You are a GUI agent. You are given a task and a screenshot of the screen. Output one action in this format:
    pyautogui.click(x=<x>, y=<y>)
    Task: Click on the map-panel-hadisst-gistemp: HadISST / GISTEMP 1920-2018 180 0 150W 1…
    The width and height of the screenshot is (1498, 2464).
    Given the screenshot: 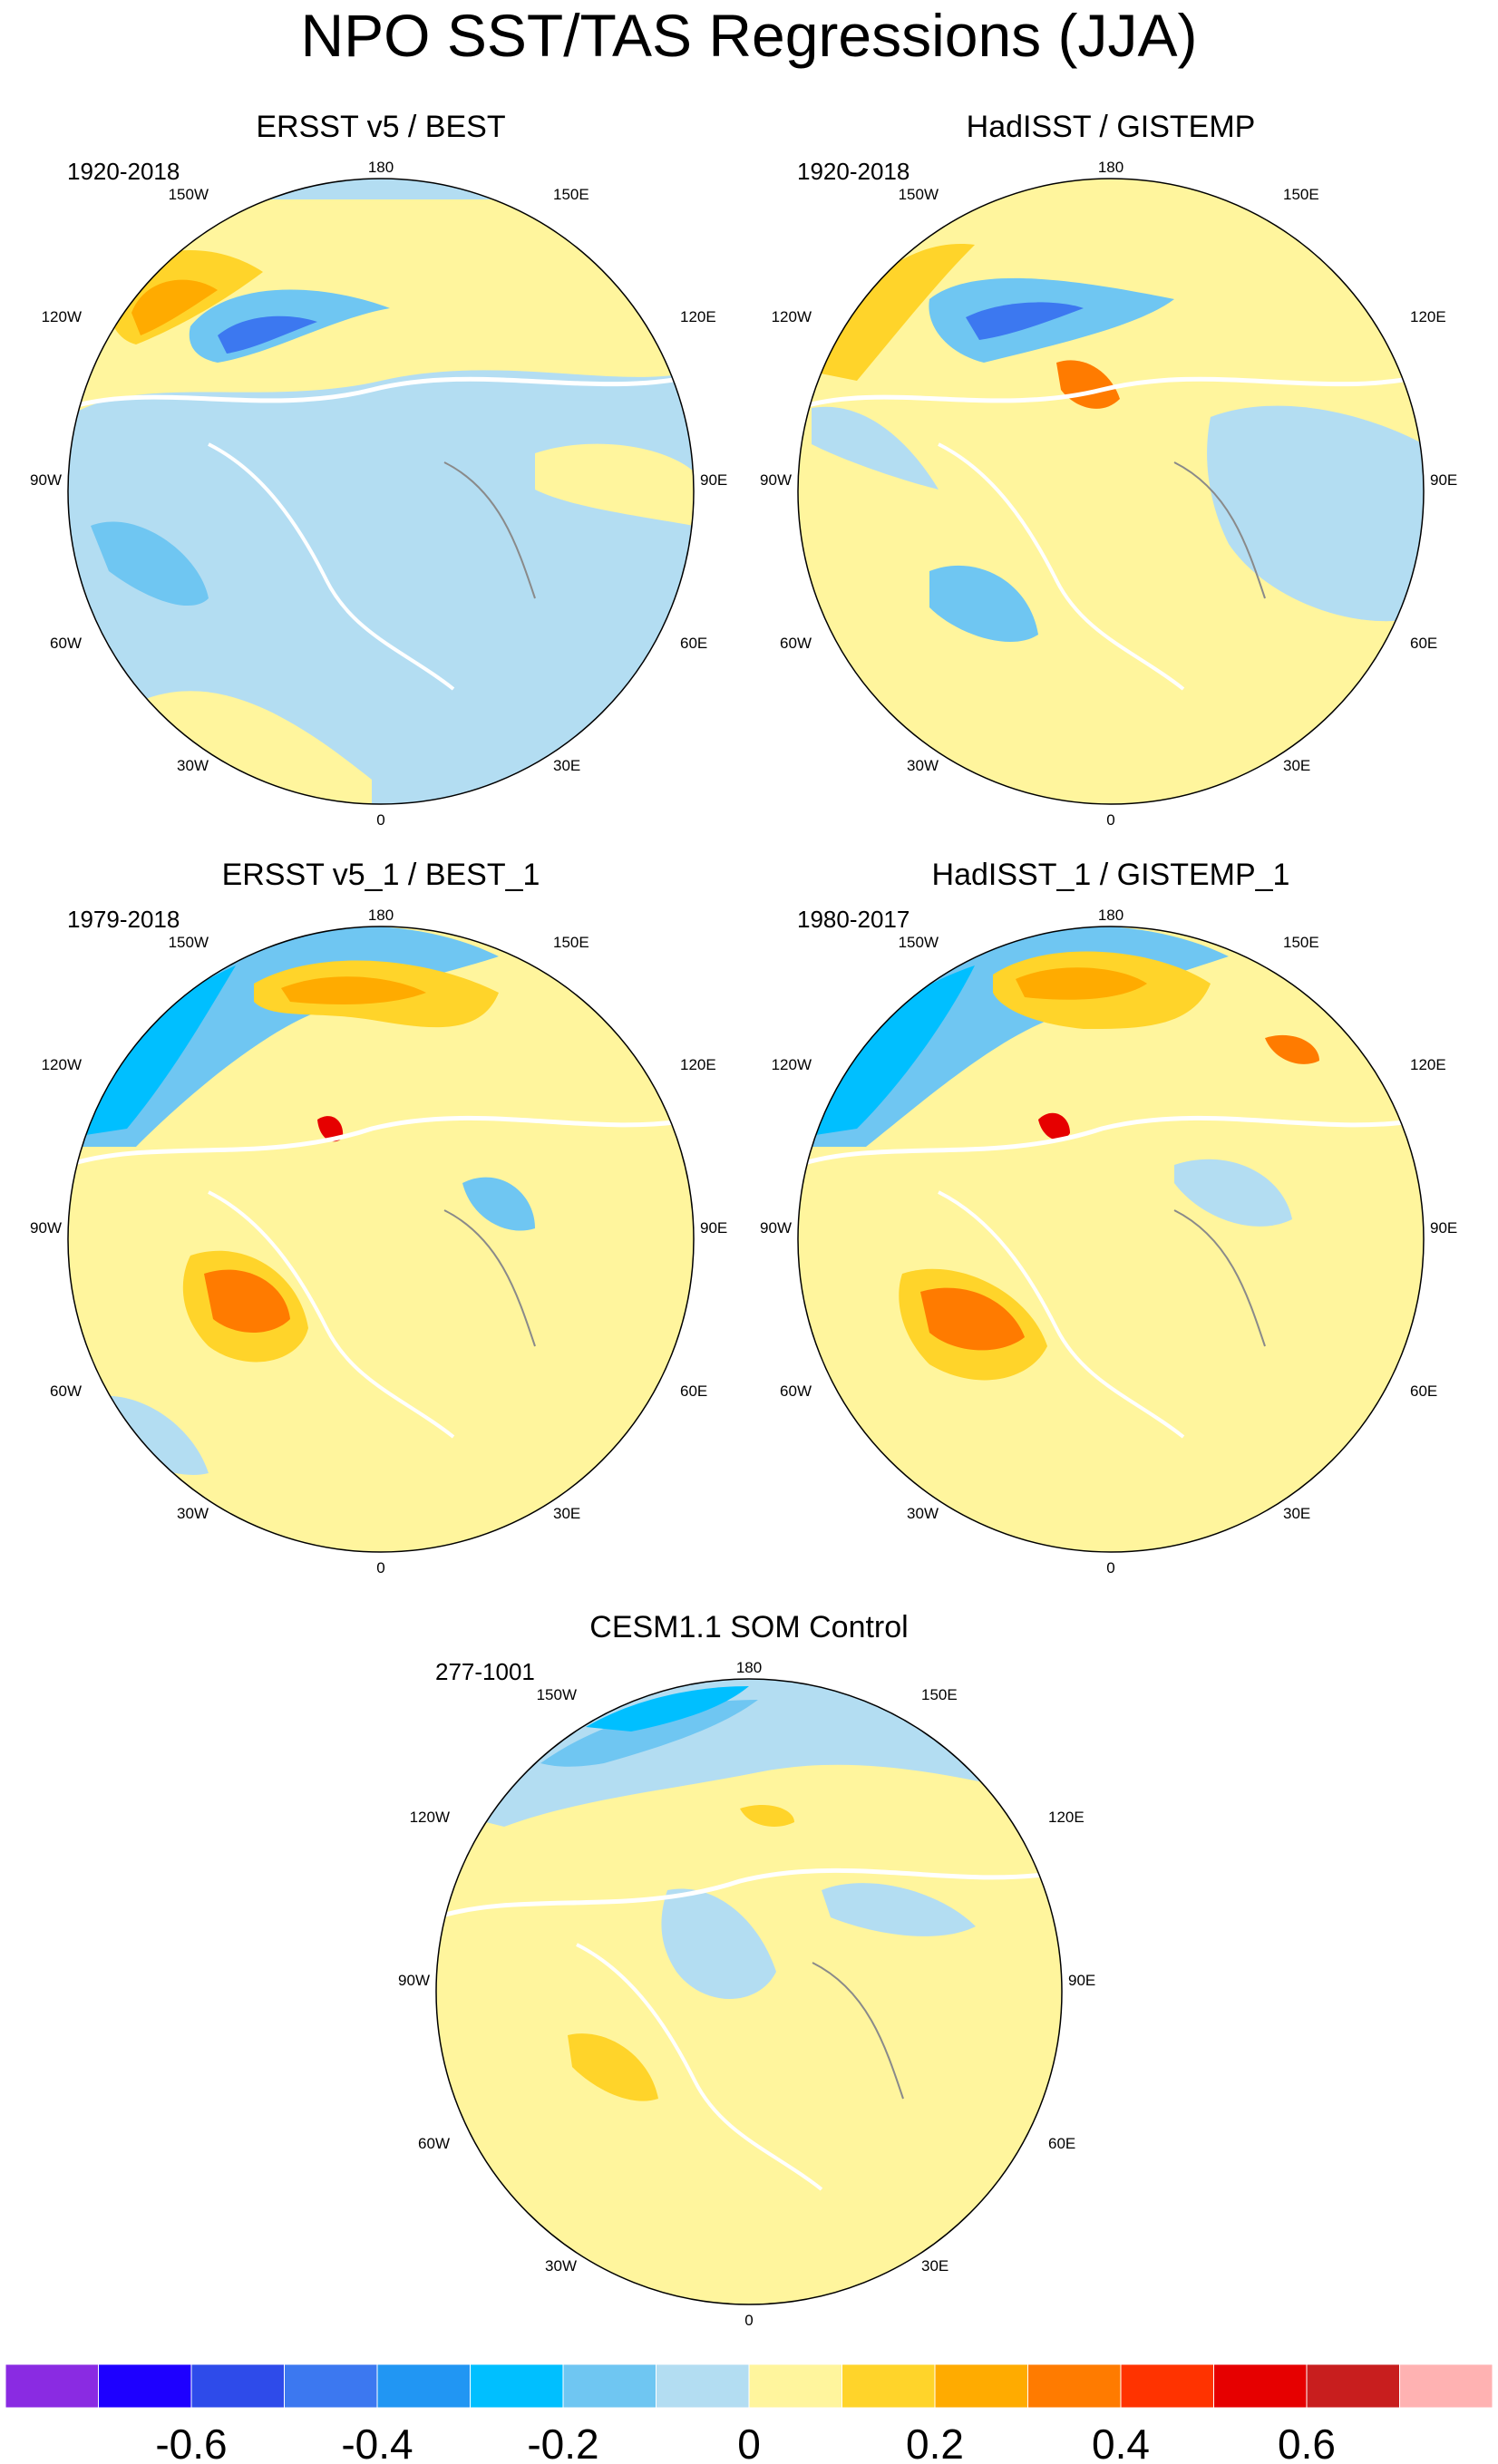 What is the action you would take?
    pyautogui.click(x=1110, y=471)
    